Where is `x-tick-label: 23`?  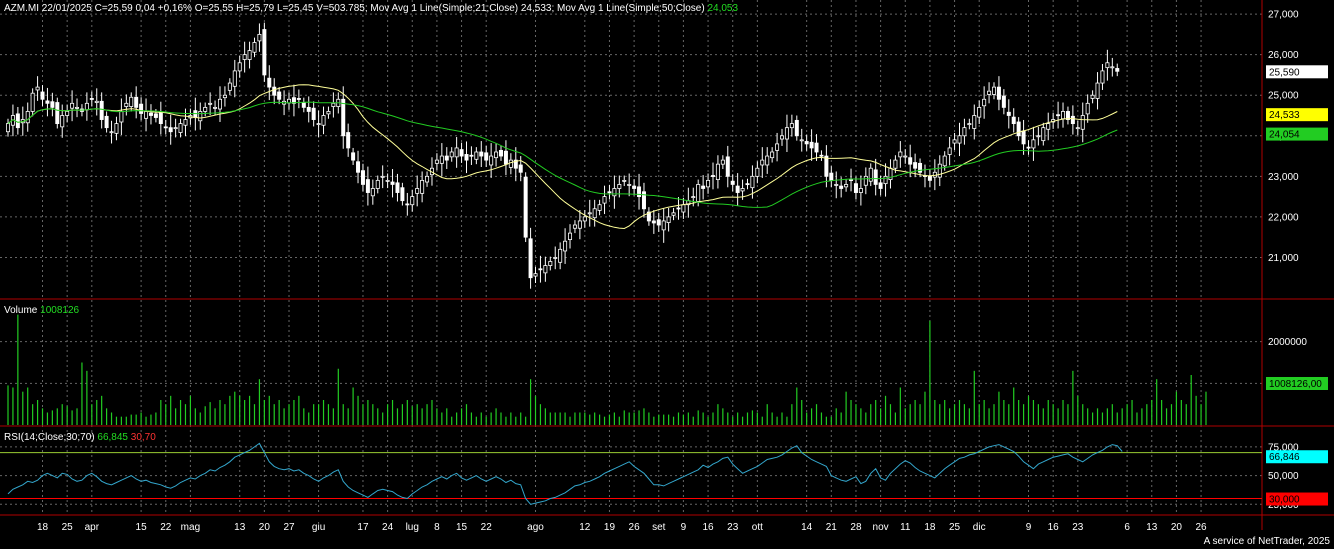
x-tick-label: 23 is located at coordinates (1078, 527).